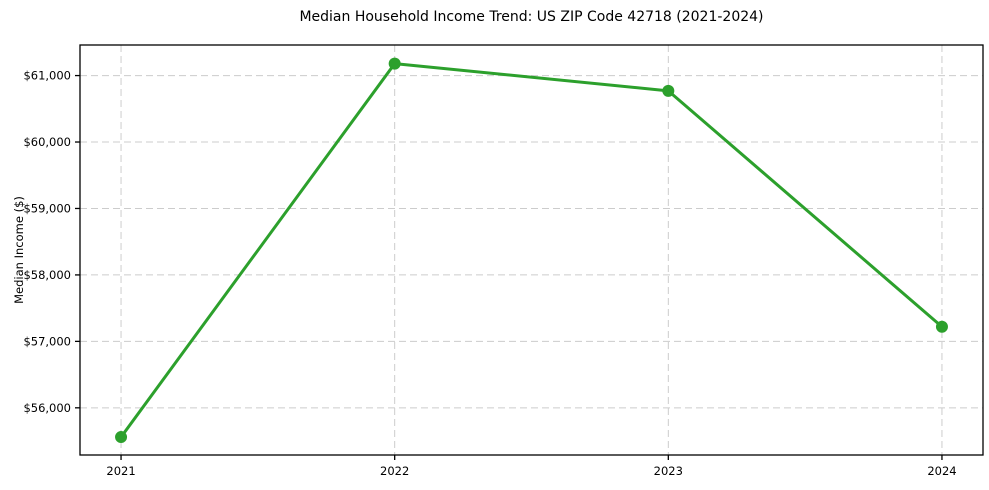  Describe the element at coordinates (941, 471) in the screenshot. I see `x-tick-label: 2024` at that location.